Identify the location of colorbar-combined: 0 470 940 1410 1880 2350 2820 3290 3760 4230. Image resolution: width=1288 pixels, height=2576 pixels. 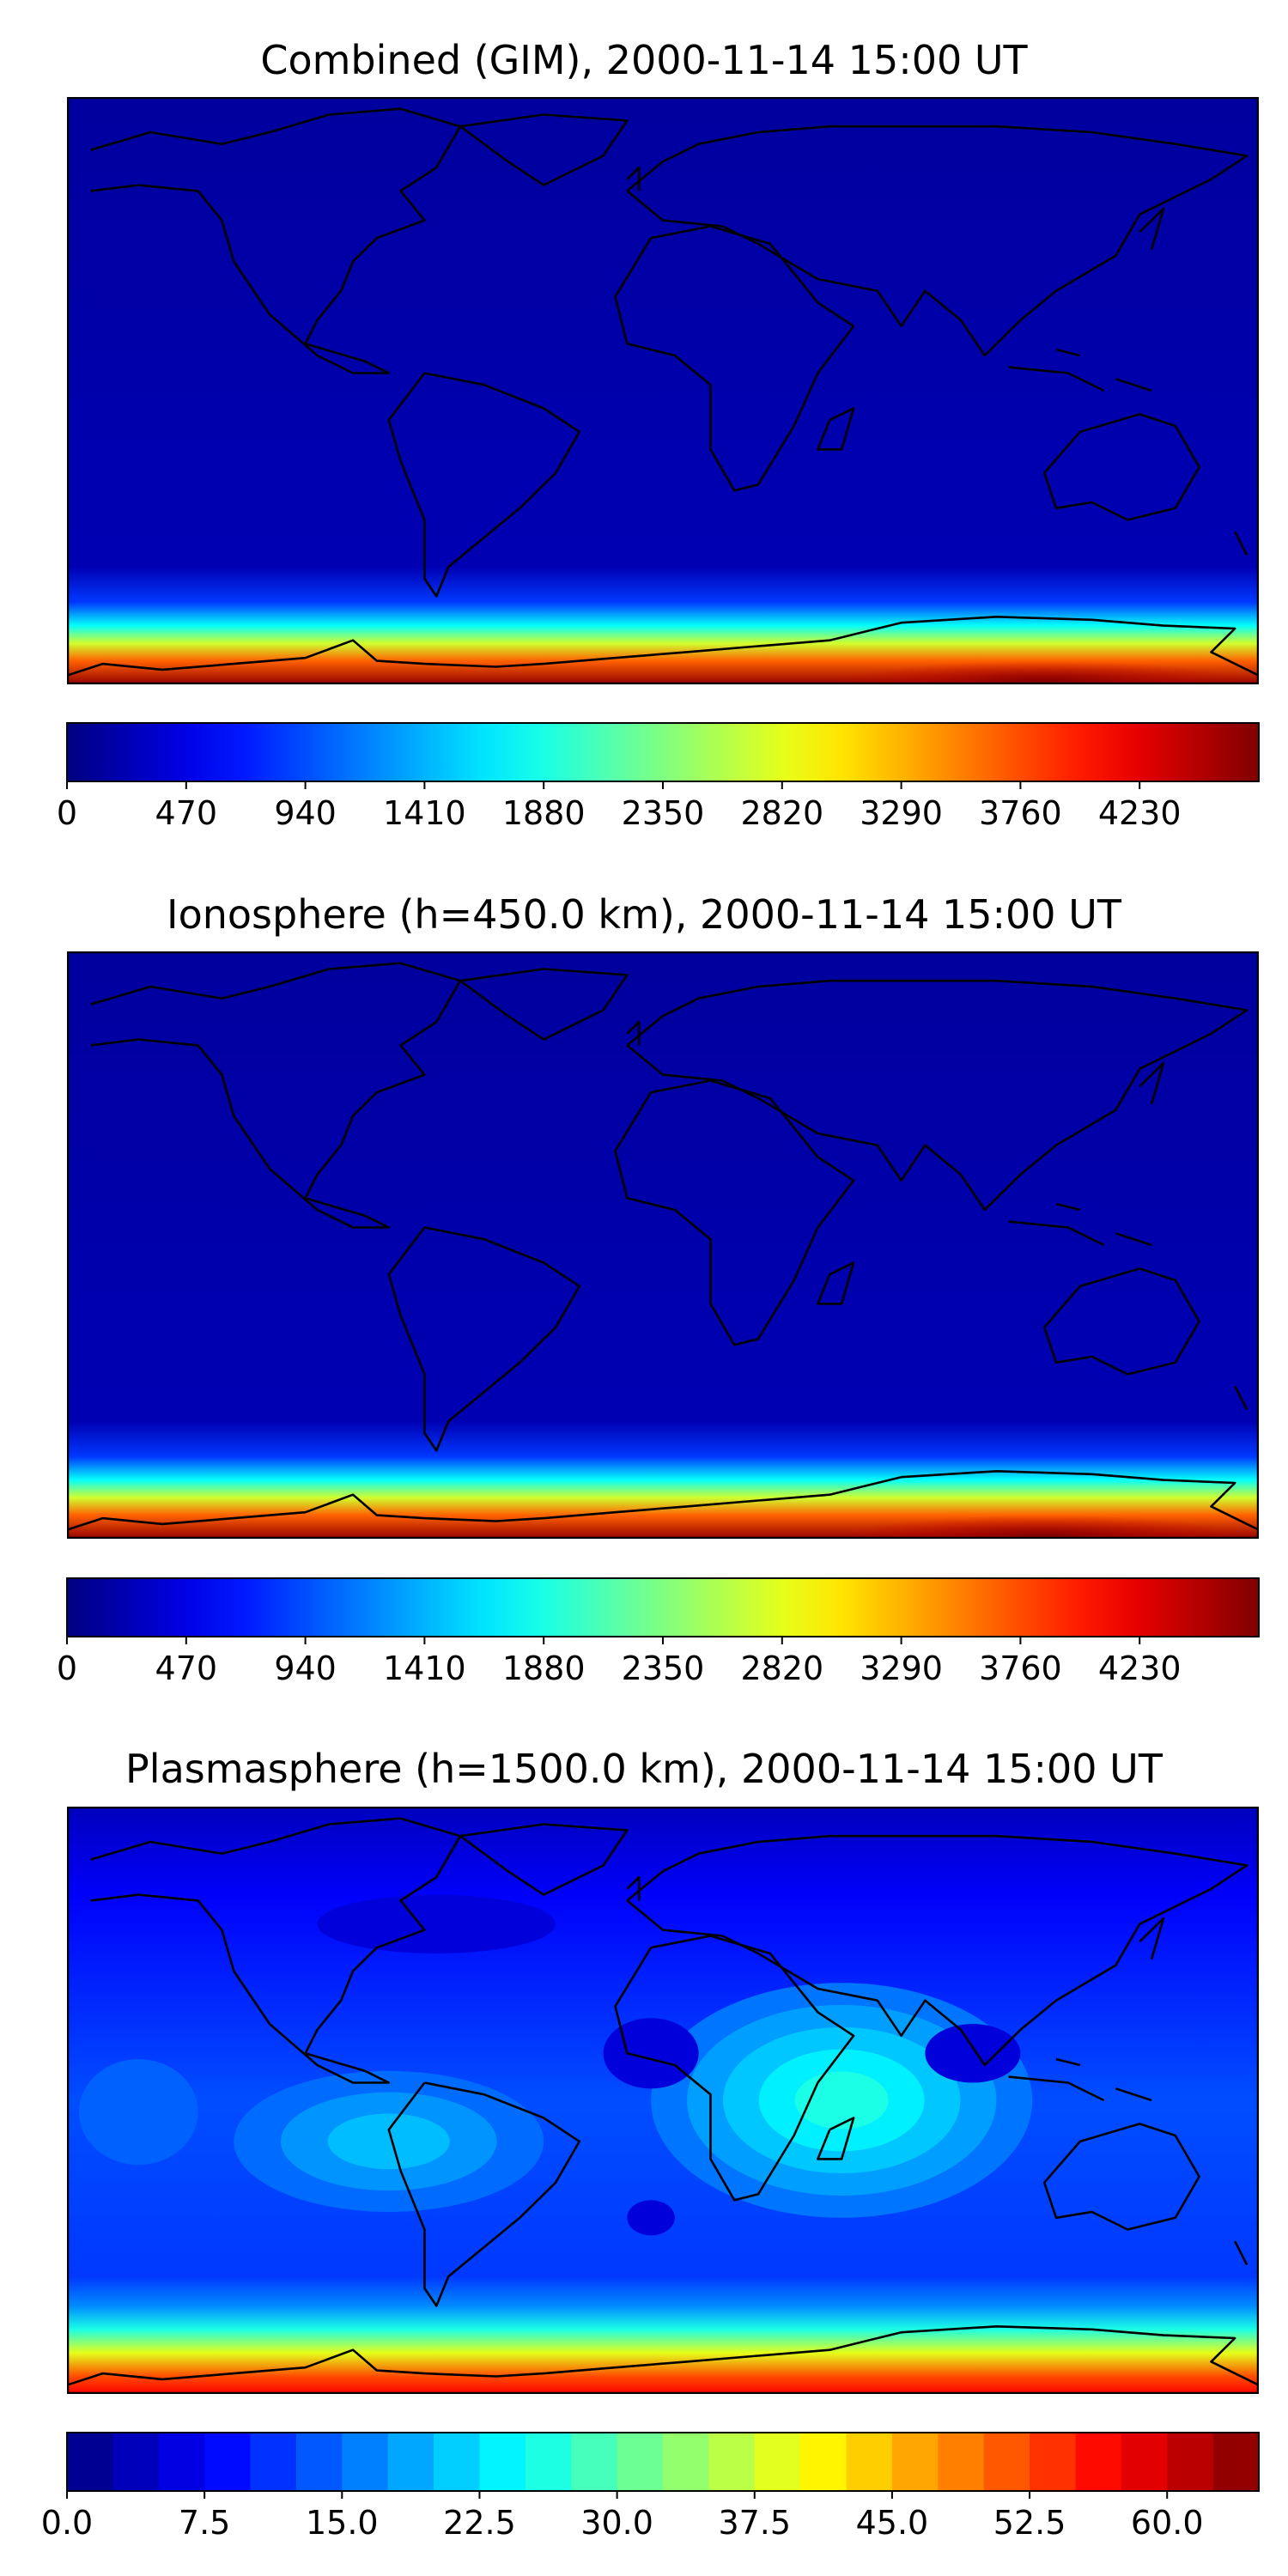
(658, 777).